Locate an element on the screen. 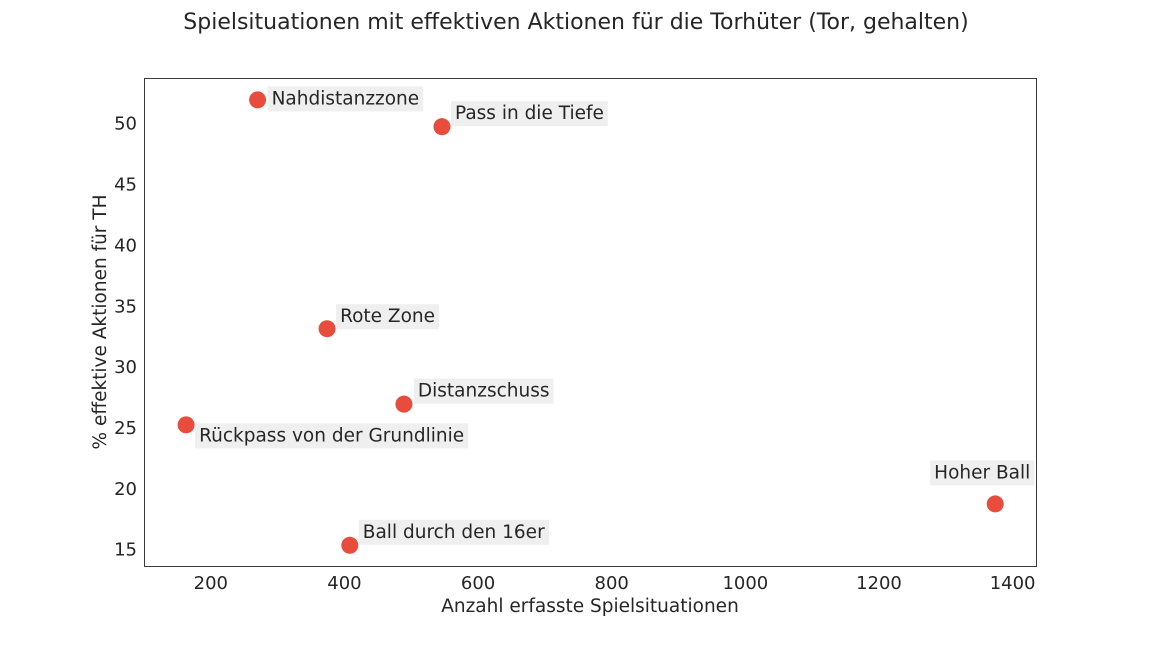 This screenshot has height=648, width=1152. point-label: Rote Zone is located at coordinates (387, 316).